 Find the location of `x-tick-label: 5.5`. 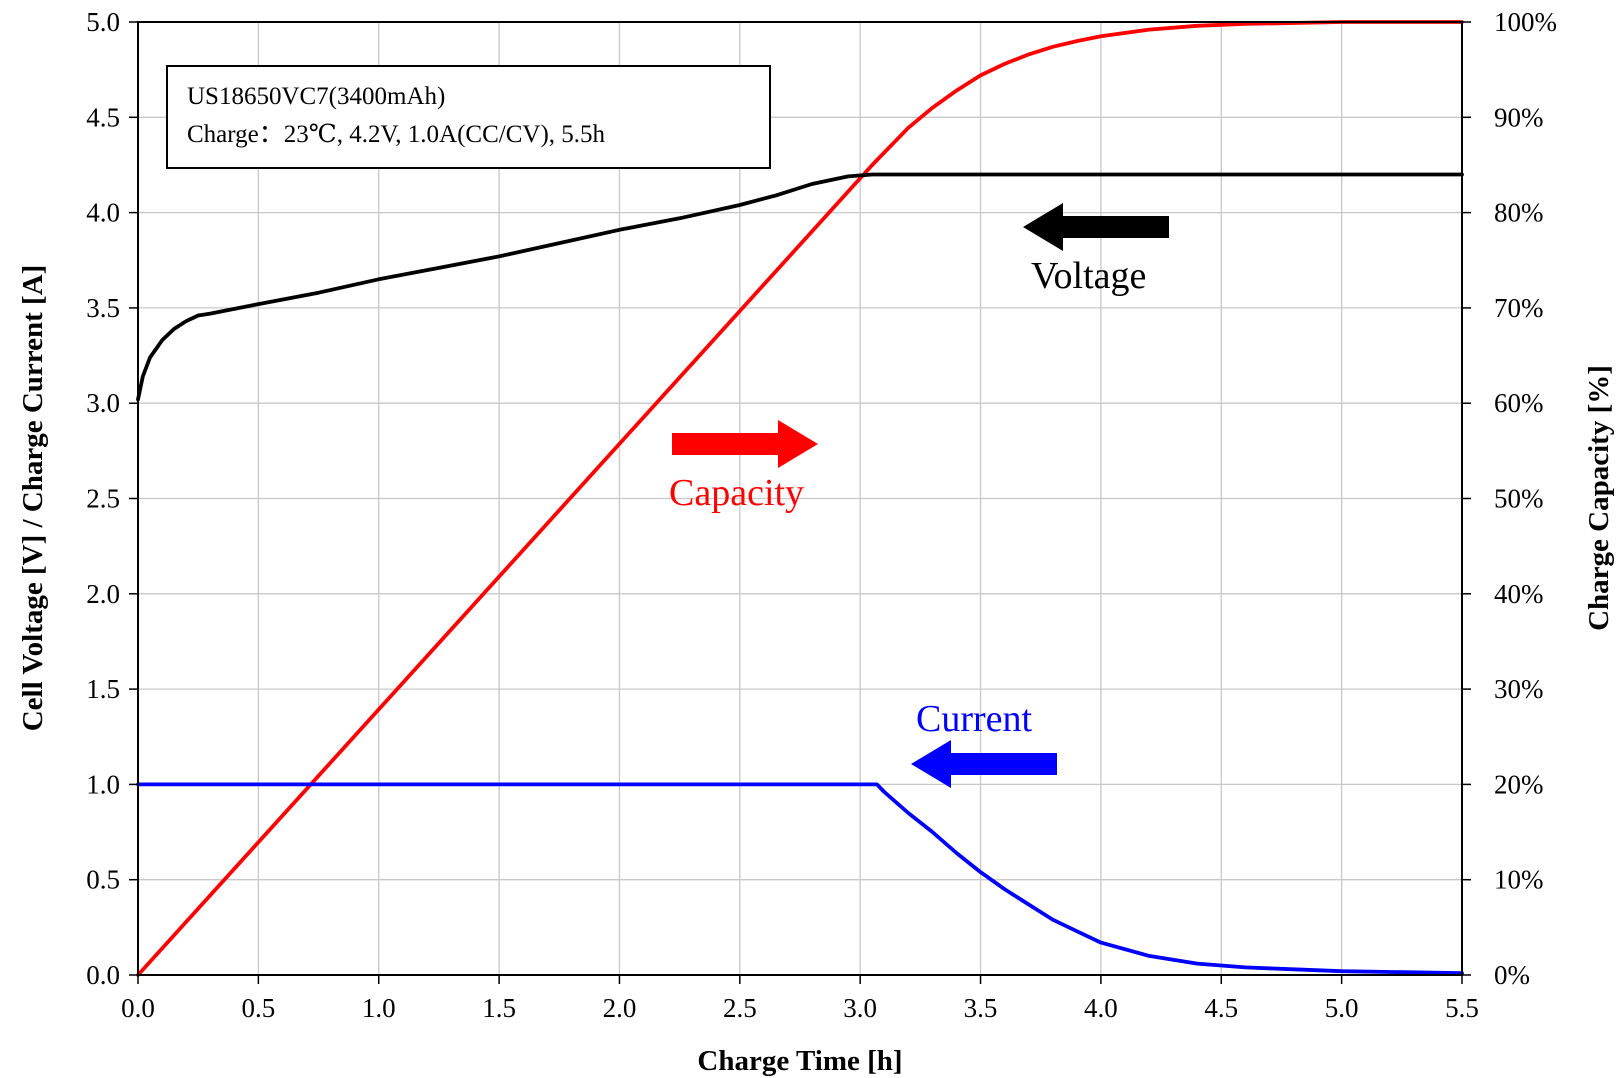

x-tick-label: 5.5 is located at coordinates (1462, 1008).